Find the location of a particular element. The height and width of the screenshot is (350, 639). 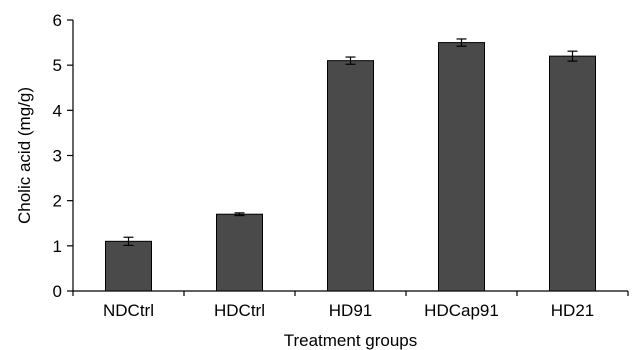

bar-hd21 is located at coordinates (572, 173).